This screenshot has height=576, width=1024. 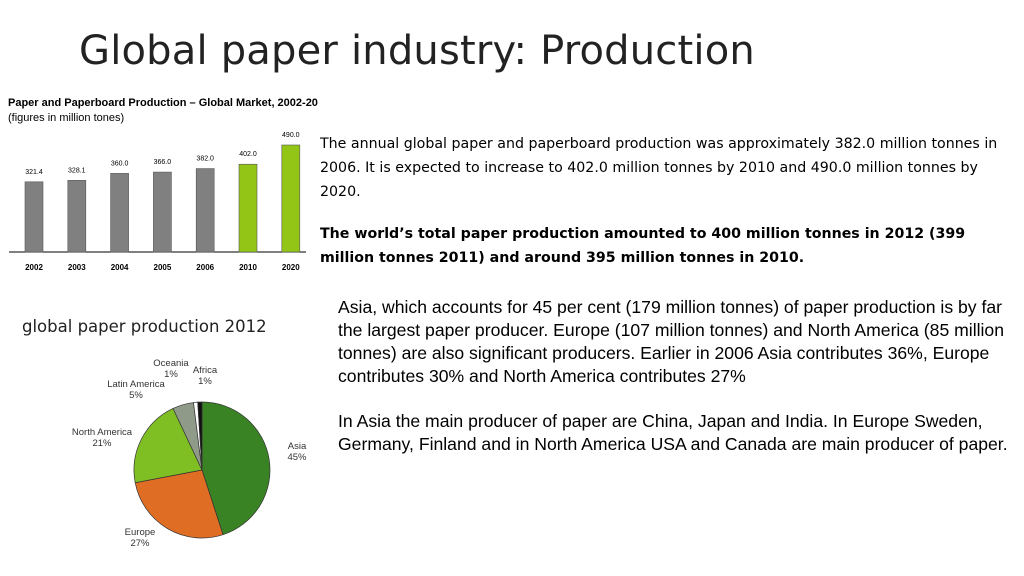 I want to click on bar-value-label: 366.0, so click(x=163, y=162).